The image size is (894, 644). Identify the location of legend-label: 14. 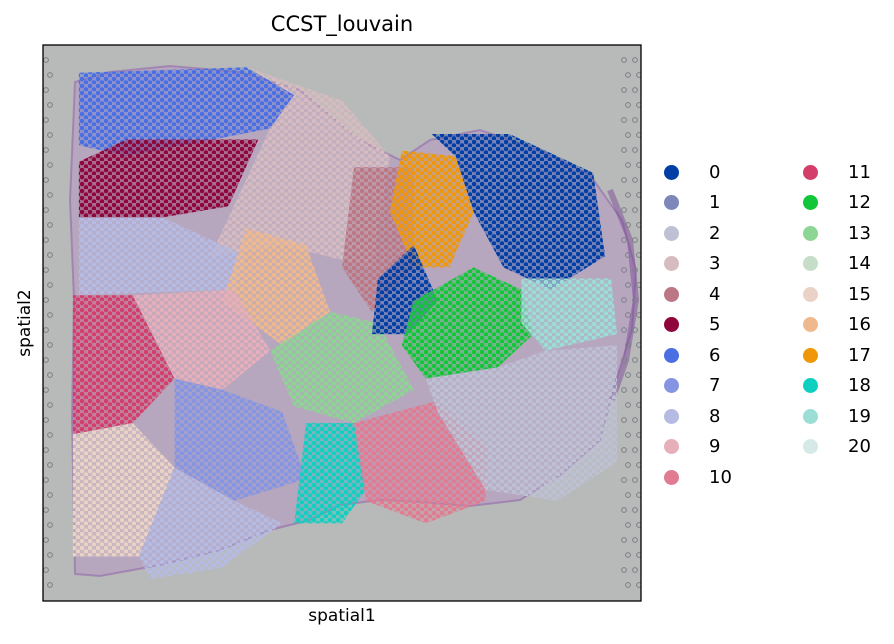
(859, 263).